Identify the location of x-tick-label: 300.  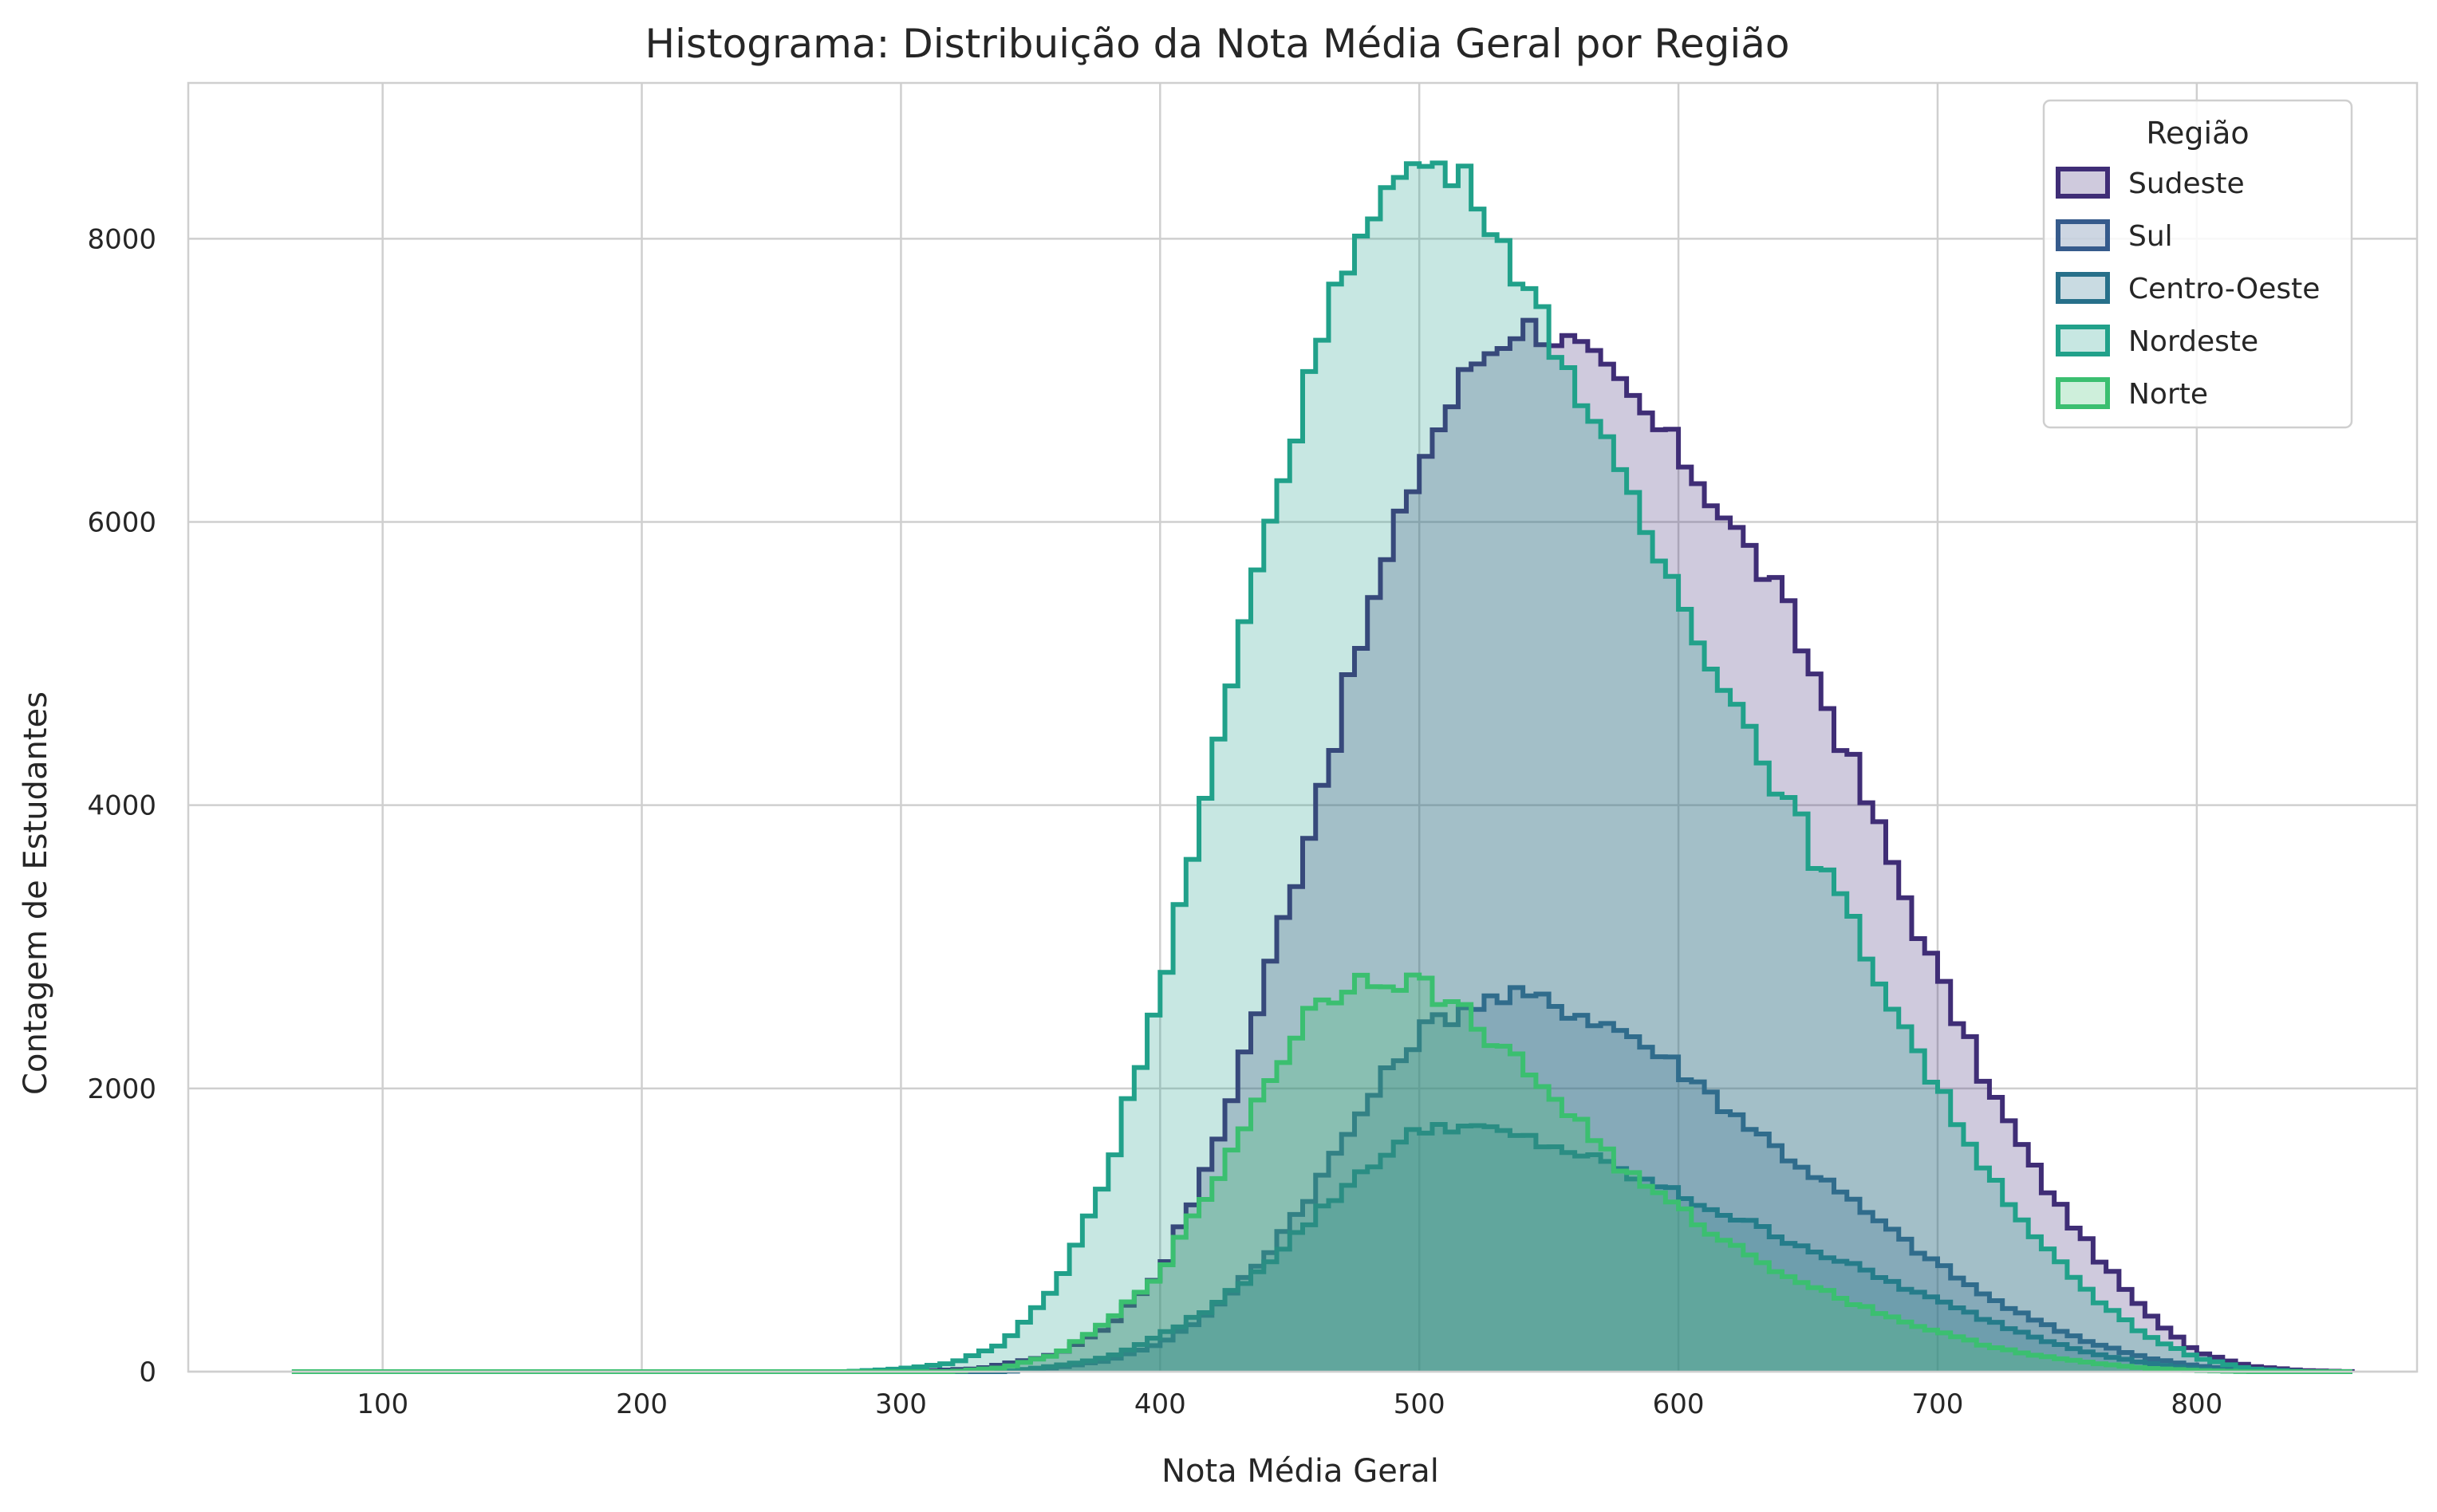
(901, 1404).